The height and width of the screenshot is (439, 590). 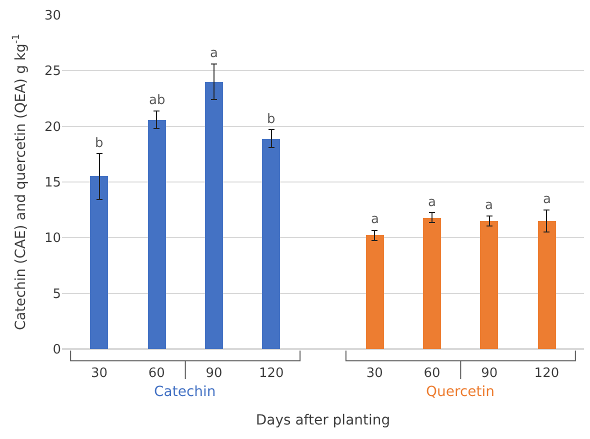 What do you see at coordinates (56, 294) in the screenshot?
I see `y-tick-label: 5` at bounding box center [56, 294].